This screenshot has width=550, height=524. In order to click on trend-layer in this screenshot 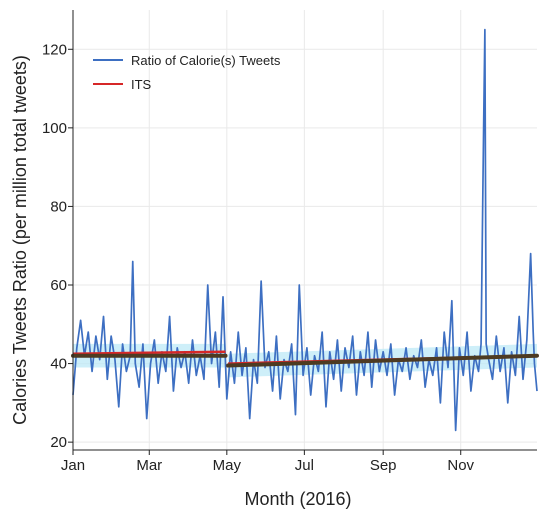, I will do `click(305, 359)`.